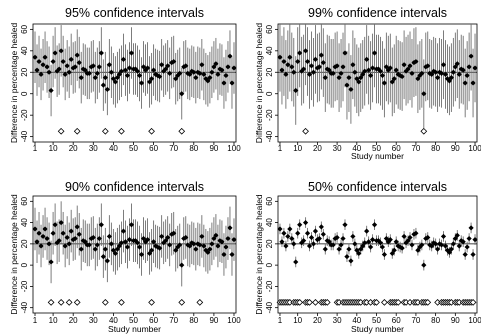 The width and height of the screenshot is (481, 335). What do you see at coordinates (269, 28) in the screenshot?
I see `y-tick-label: 60` at bounding box center [269, 28].